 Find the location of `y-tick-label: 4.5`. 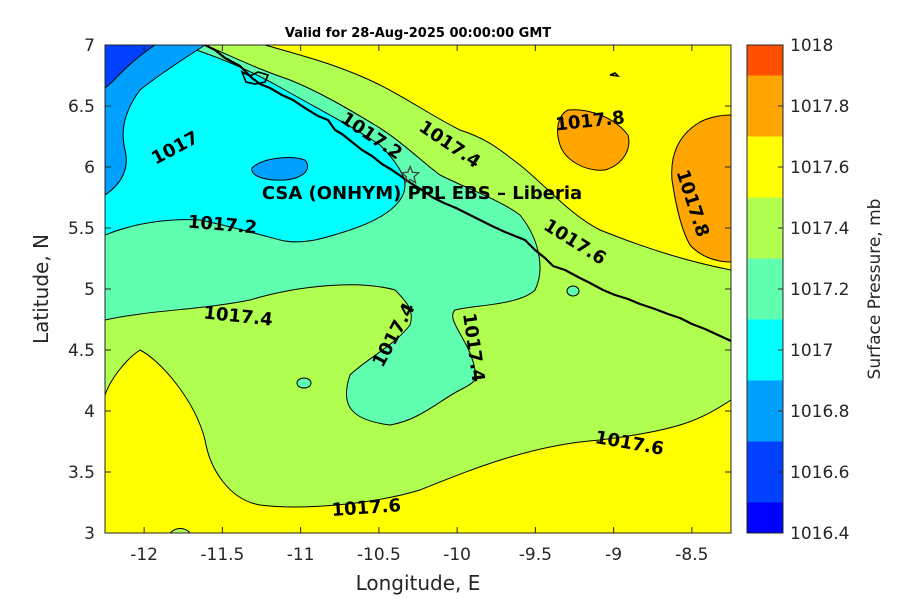

y-tick-label: 4.5 is located at coordinates (81, 351).